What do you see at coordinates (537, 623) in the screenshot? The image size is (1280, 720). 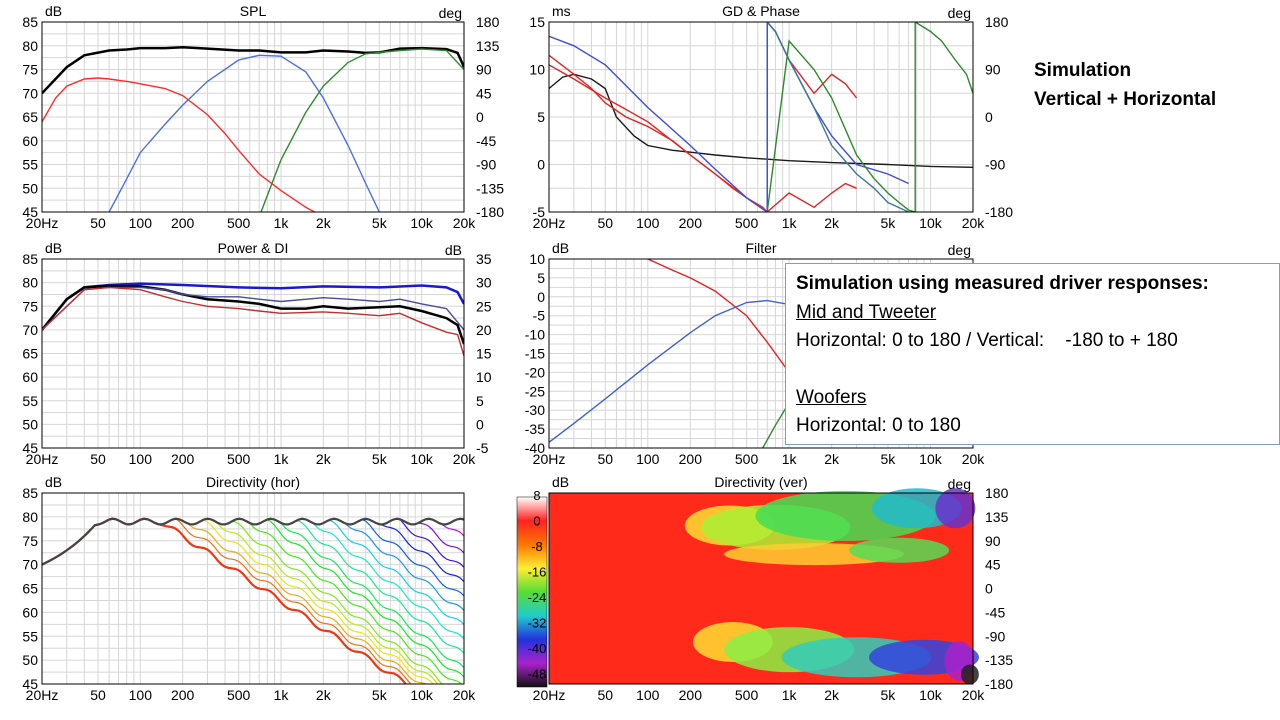 I see `colorbar-tick-label: -32` at bounding box center [537, 623].